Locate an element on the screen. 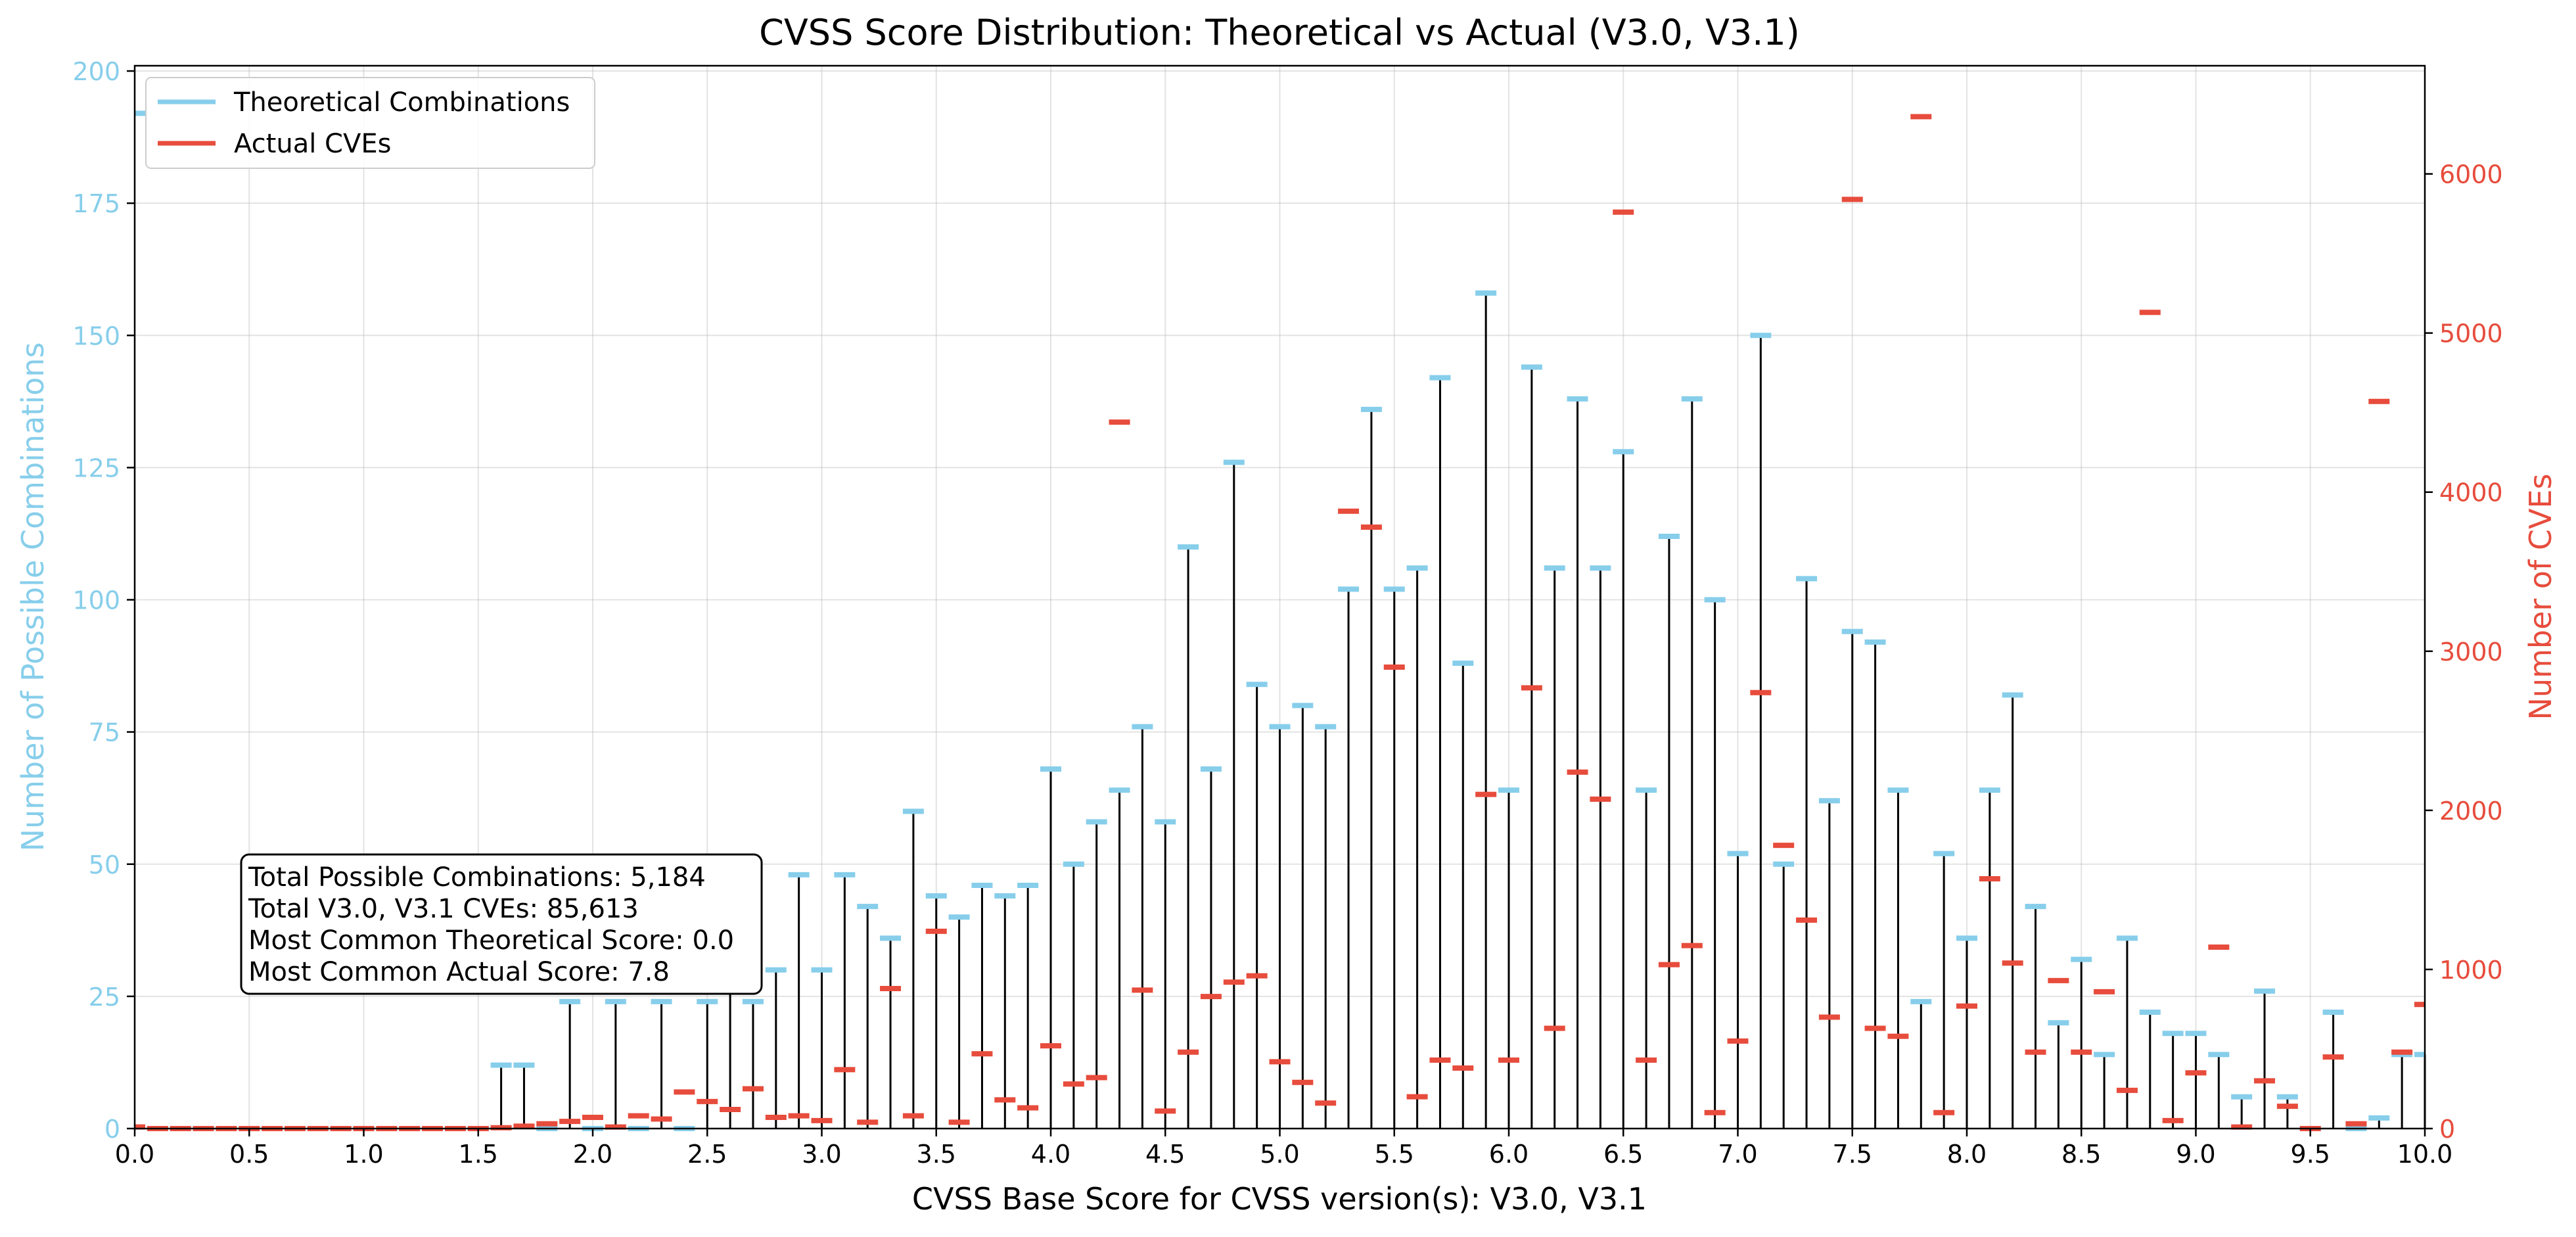 This screenshot has height=1237, width=2576. left-tick-label: 150 is located at coordinates (96, 335).